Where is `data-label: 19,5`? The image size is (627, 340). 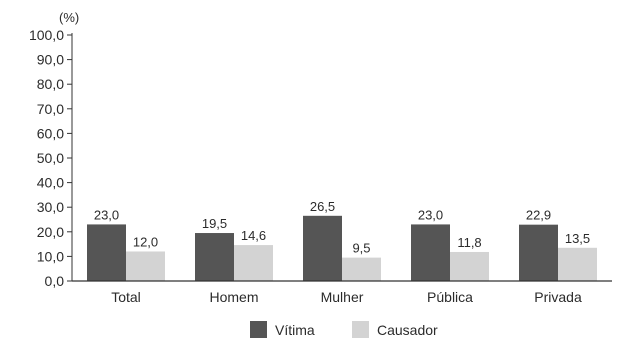
data-label: 19,5 is located at coordinates (214, 223).